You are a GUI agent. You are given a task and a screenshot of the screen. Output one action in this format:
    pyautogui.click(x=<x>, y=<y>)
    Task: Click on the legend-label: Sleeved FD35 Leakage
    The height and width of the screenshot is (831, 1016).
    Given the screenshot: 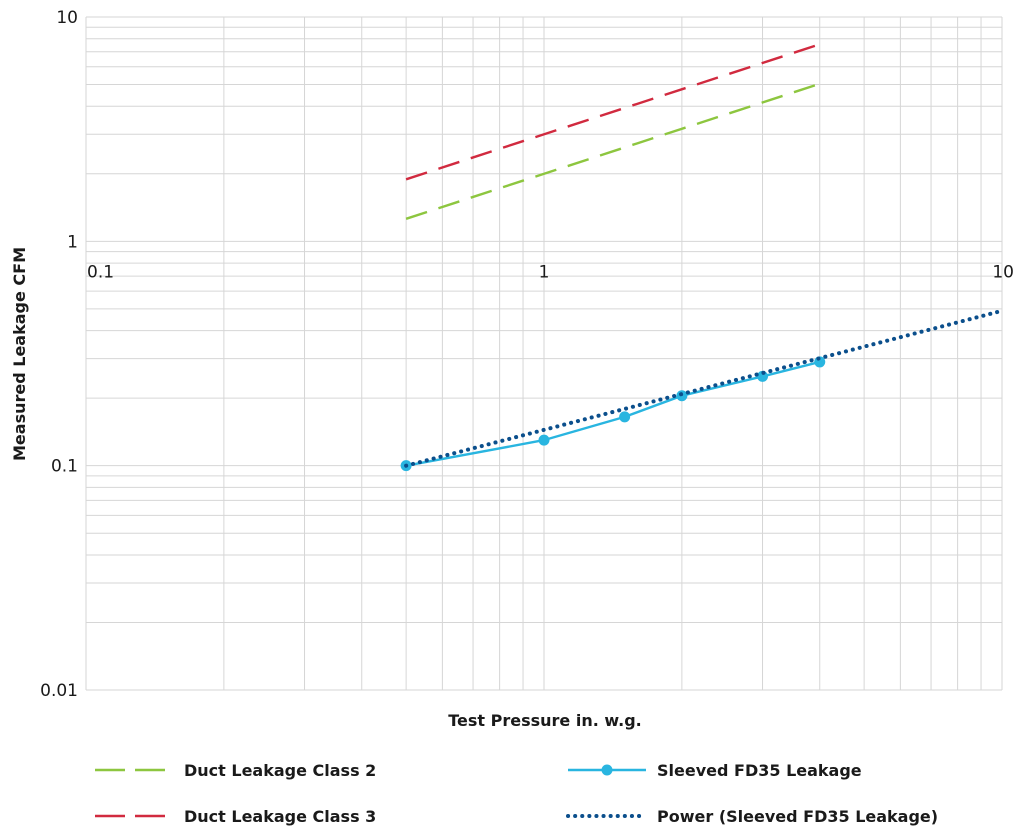 What is the action you would take?
    pyautogui.click(x=759, y=770)
    